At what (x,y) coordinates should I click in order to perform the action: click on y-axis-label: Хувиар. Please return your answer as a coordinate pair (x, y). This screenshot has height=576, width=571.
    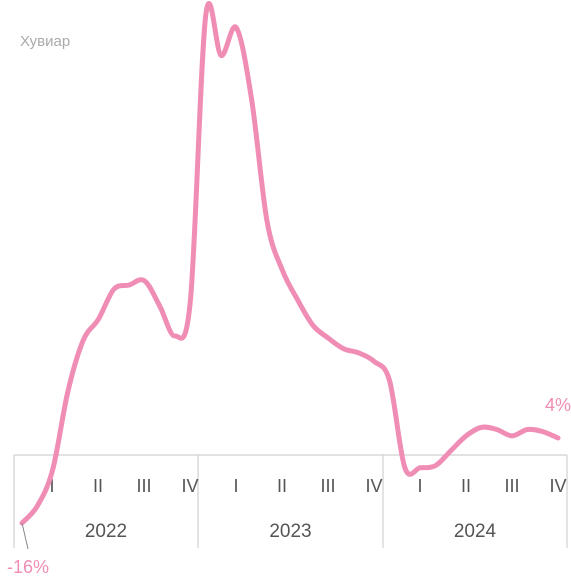
    Looking at the image, I should click on (45, 41).